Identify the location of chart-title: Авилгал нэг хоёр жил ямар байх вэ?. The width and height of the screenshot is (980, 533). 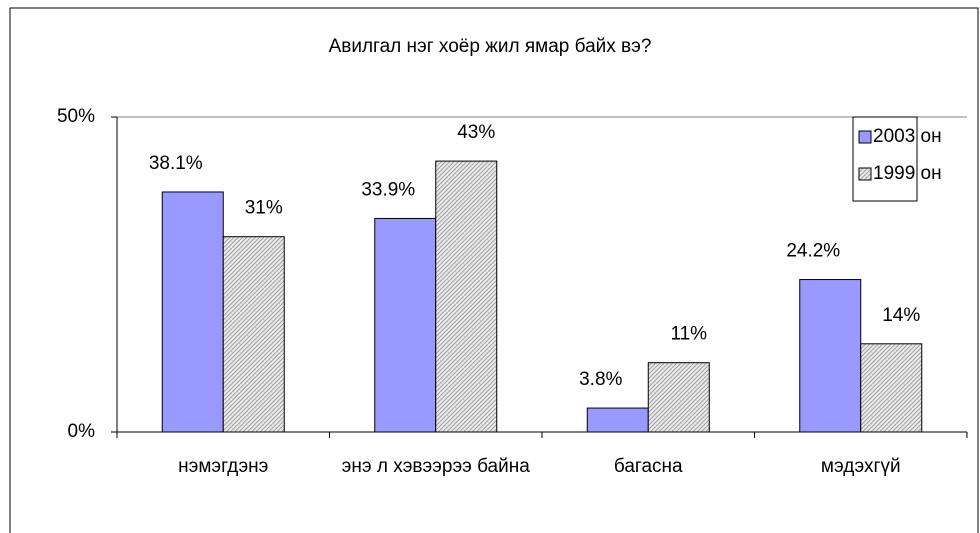
(490, 46).